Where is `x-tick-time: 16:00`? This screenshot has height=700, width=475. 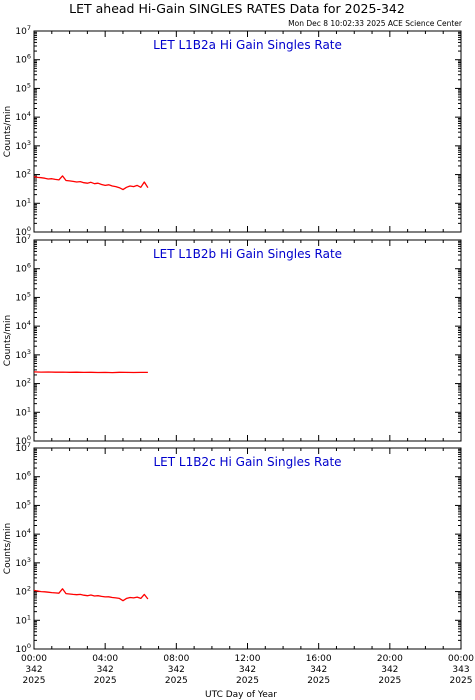 x-tick-time: 16:00 is located at coordinates (319, 659).